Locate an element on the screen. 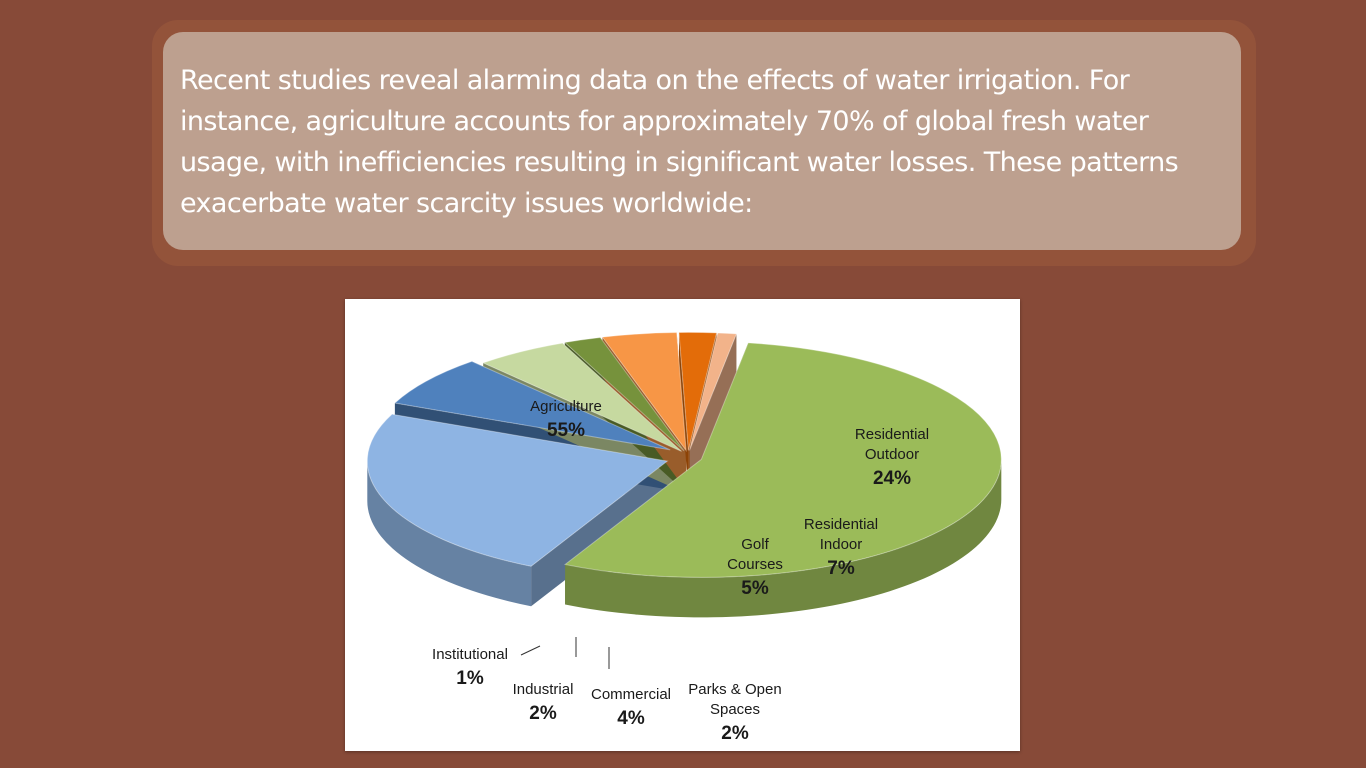  leader-line-institutional is located at coordinates (530, 650).